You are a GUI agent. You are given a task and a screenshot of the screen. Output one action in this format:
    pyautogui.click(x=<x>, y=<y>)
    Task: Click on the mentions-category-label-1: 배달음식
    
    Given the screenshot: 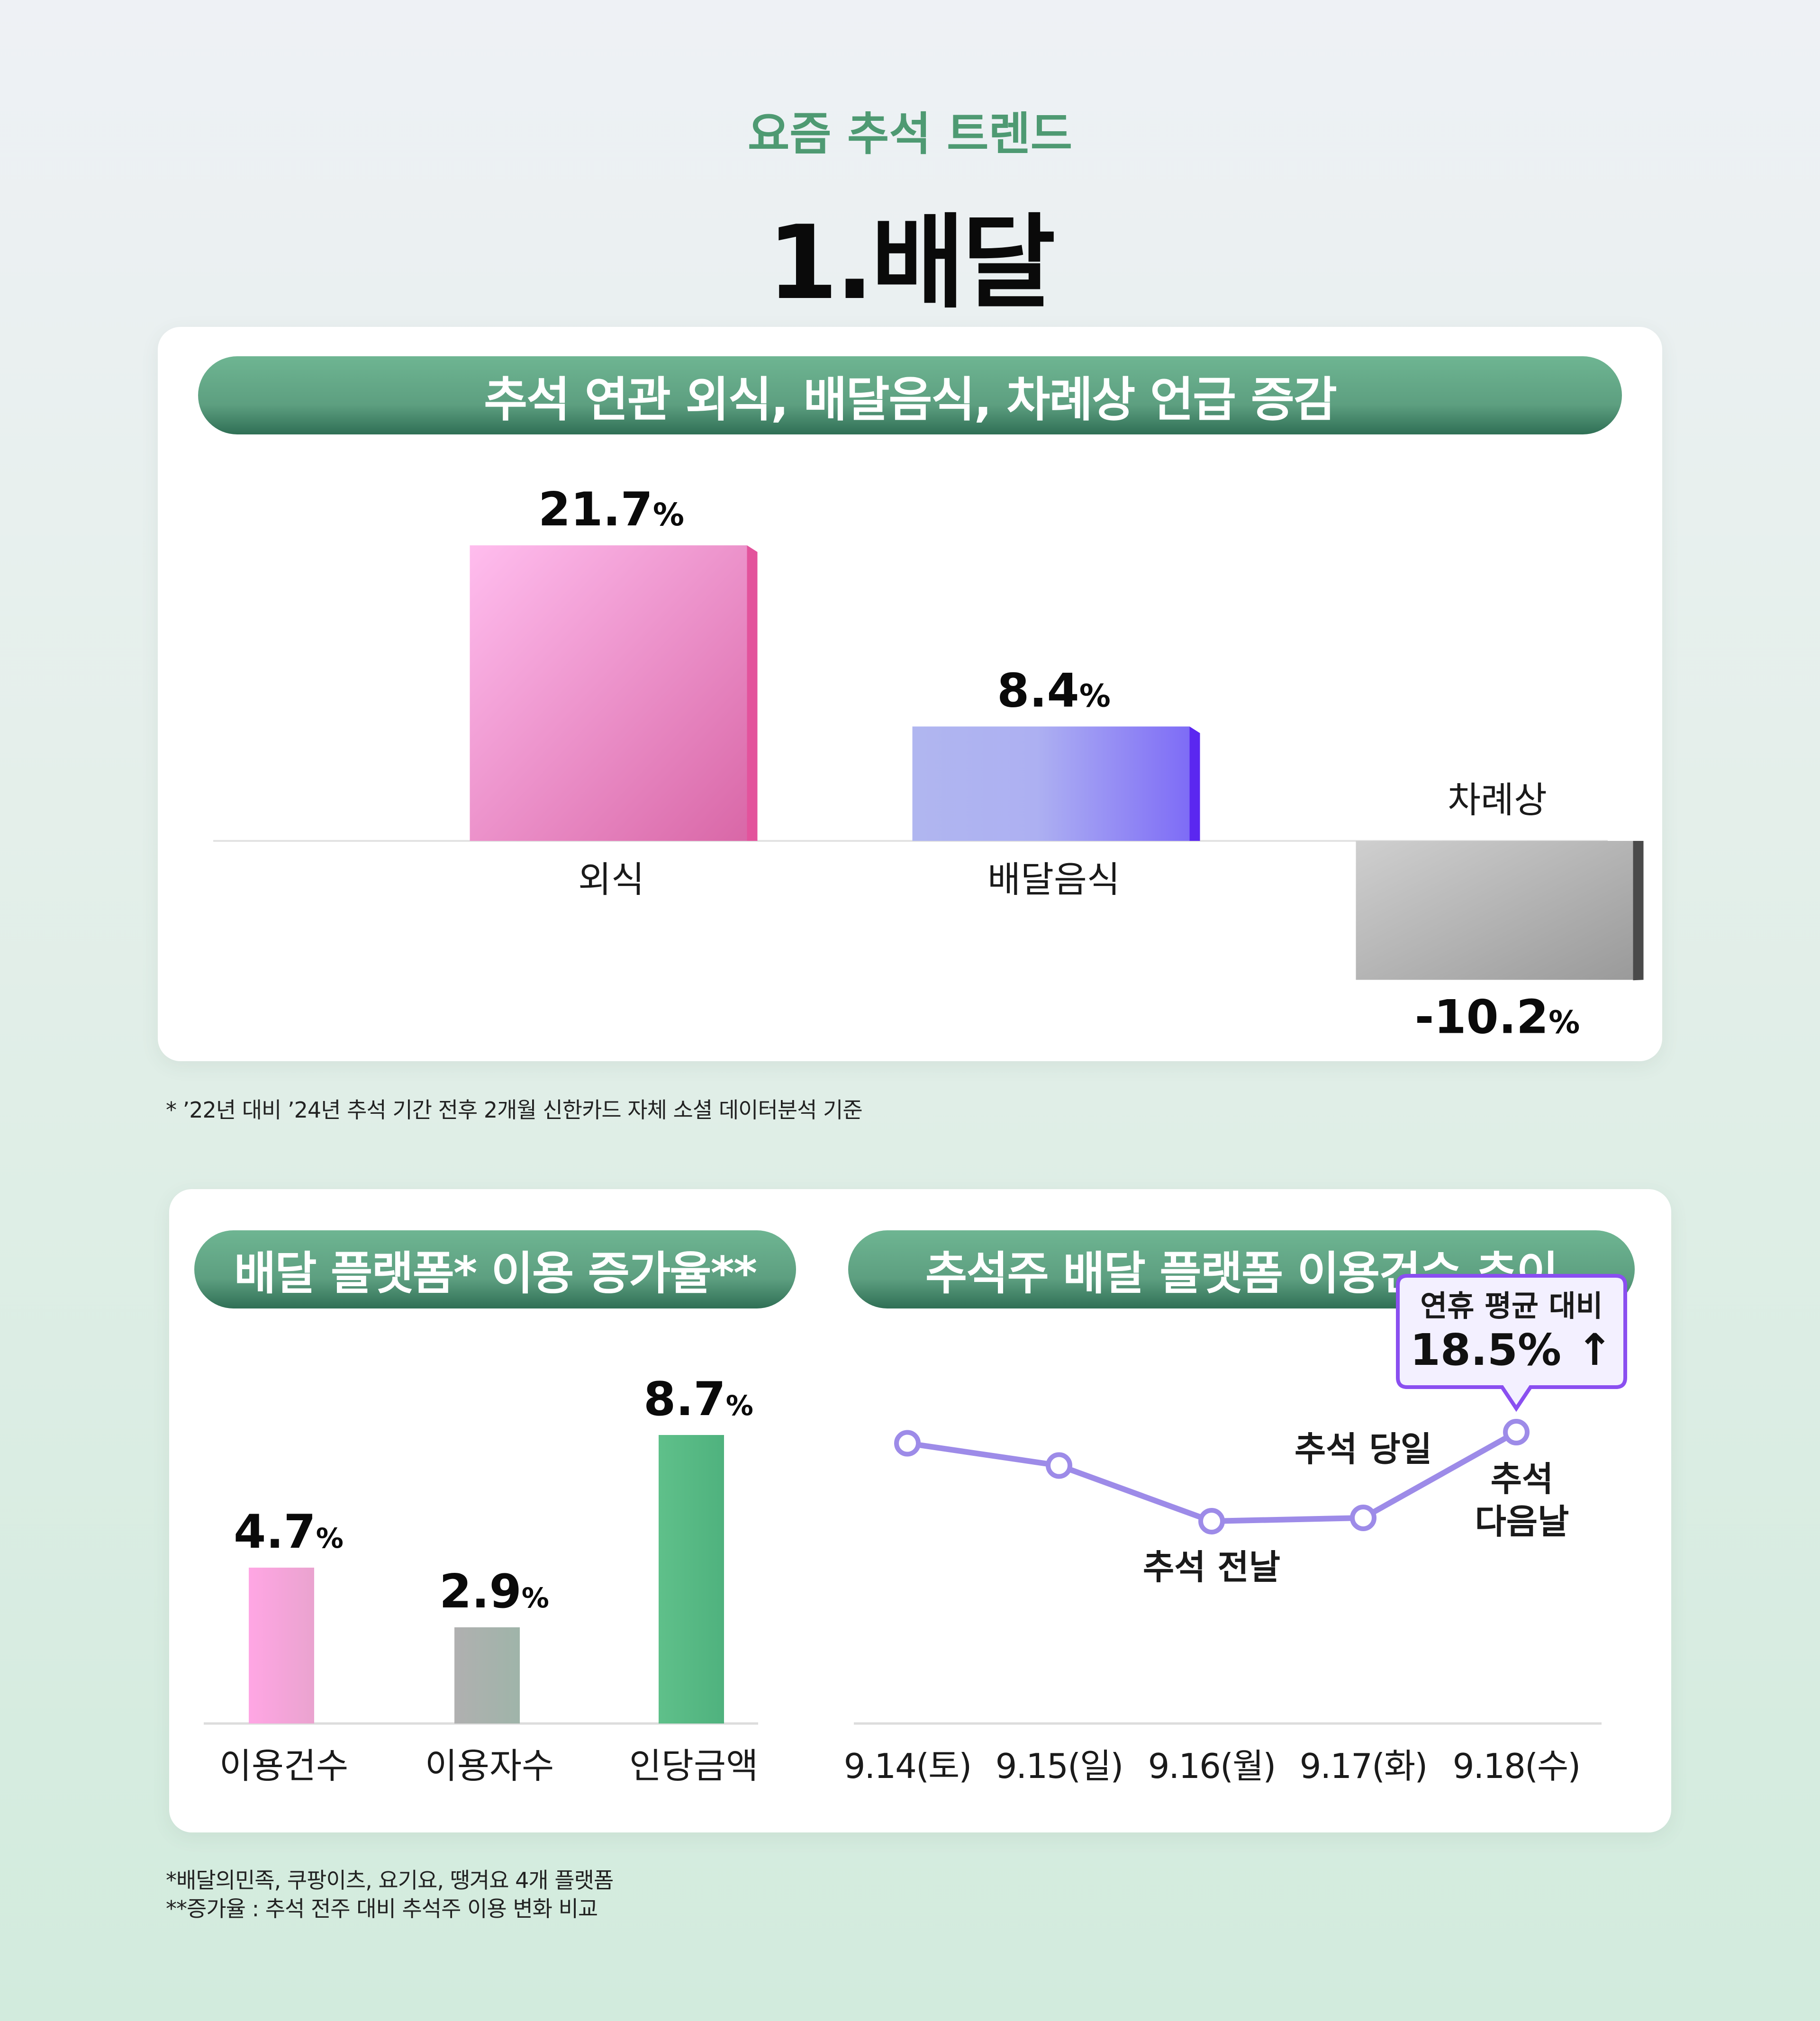 What is the action you would take?
    pyautogui.click(x=1053, y=879)
    